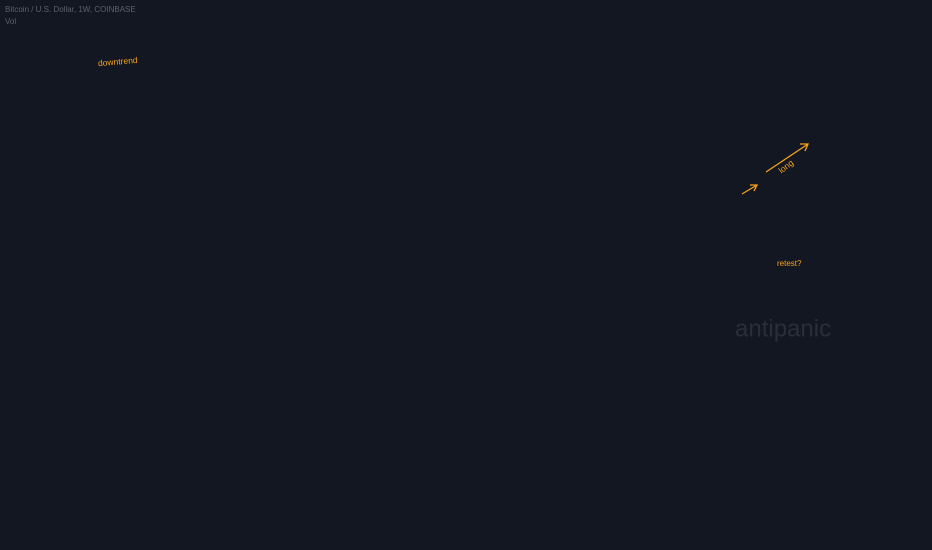 Image resolution: width=932 pixels, height=550 pixels. Describe the element at coordinates (70, 9) in the screenshot. I see `chart-title: Bitcoin / U.S. Dollar, 1W, COINBASE` at that location.